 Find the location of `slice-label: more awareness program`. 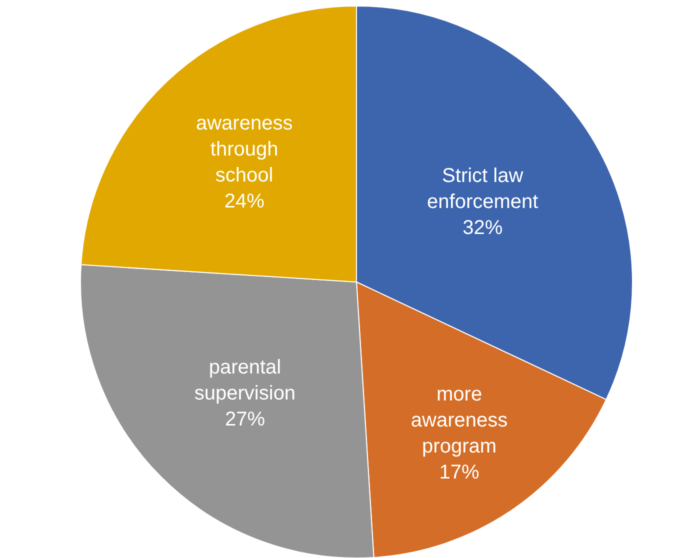

slice-label: more awareness program is located at coordinates (459, 420).